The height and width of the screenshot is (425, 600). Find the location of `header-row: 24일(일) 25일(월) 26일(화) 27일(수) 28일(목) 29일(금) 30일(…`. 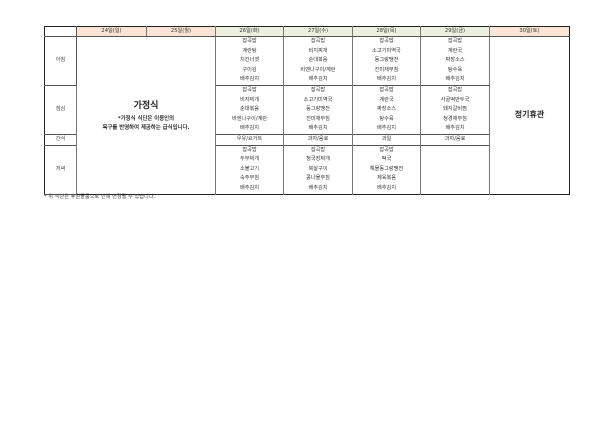

header-row: 24일(일) 25일(월) 26일(화) 27일(수) 28일(목) 29일(금) 30일(… is located at coordinates (307, 31).